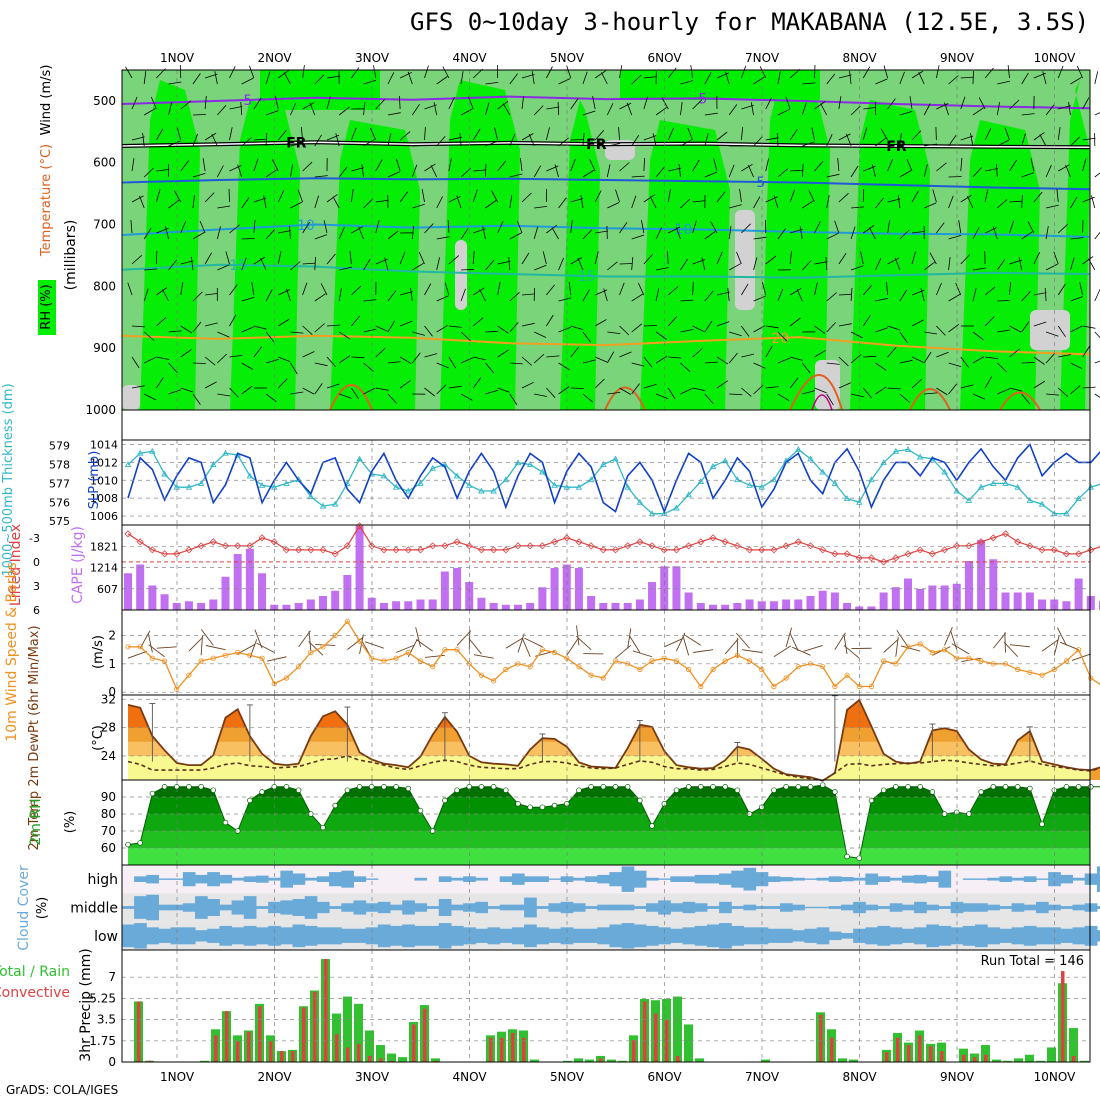 The width and height of the screenshot is (1100, 1100). What do you see at coordinates (238, 266) in the screenshot?
I see `contour-label: 15` at bounding box center [238, 266].